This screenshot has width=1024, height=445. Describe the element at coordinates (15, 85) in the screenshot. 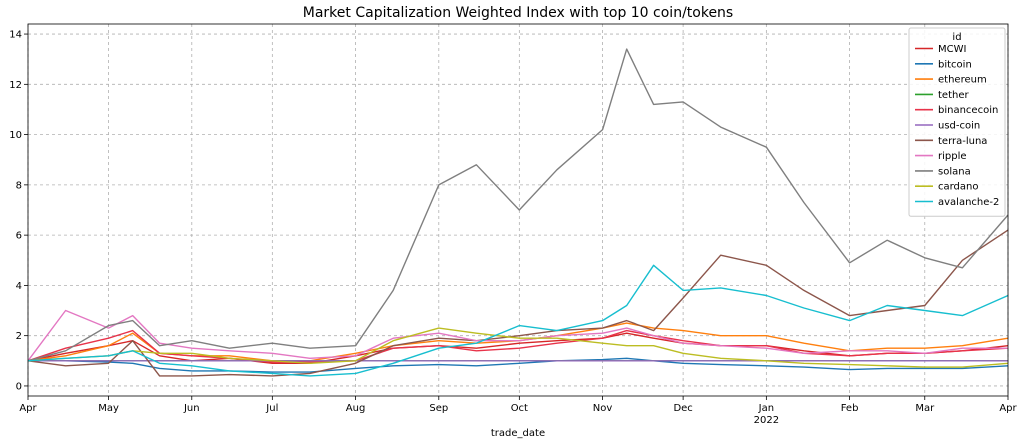

I see `y-tick-label: 12` at that location.